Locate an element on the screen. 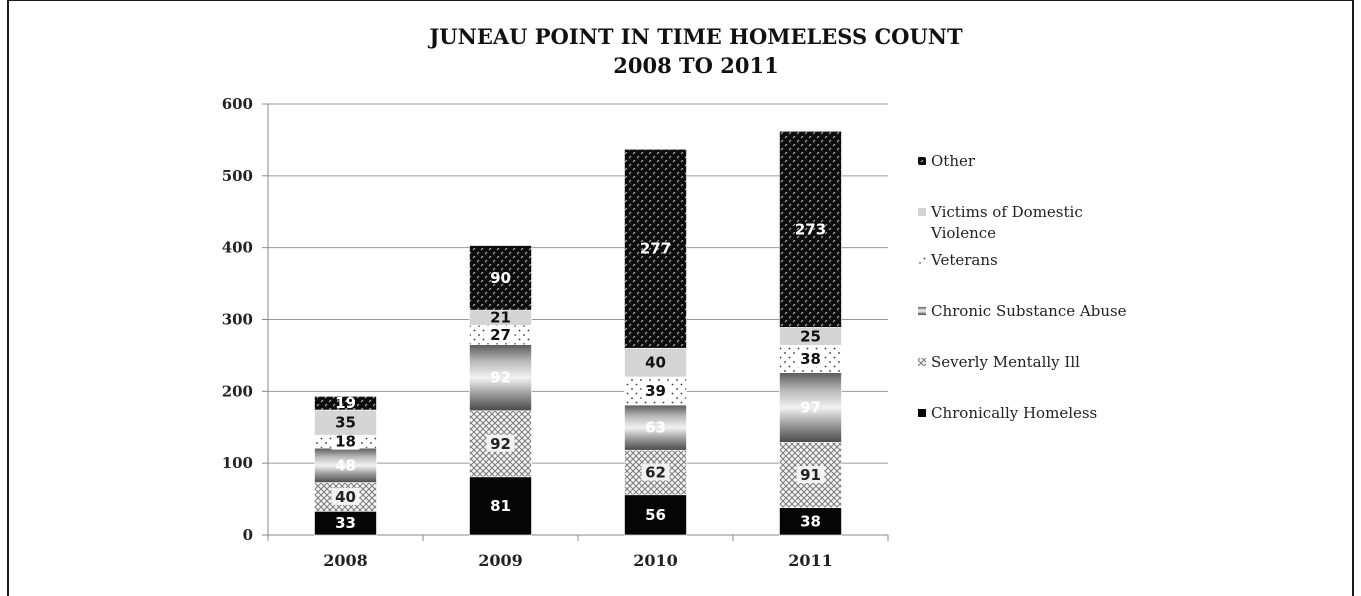  bar-chronic-substance-abuse-2008 is located at coordinates (345, 465).